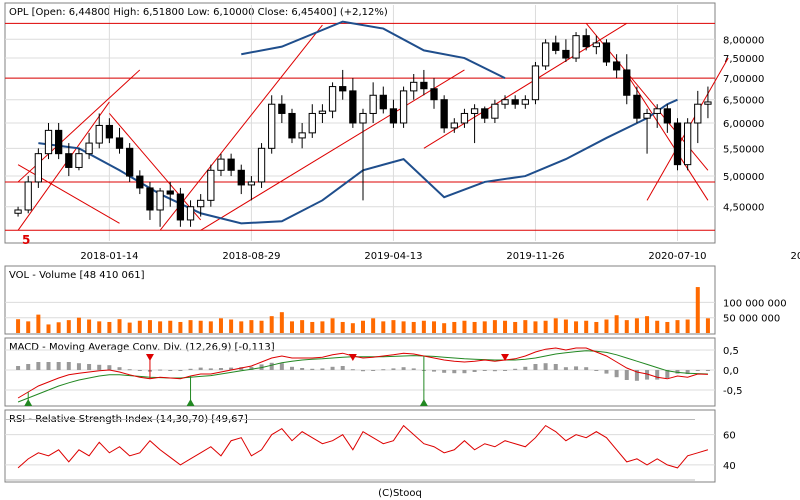 The width and height of the screenshot is (800, 500). I want to click on price-tick-label: 7,50000, so click(743, 59).